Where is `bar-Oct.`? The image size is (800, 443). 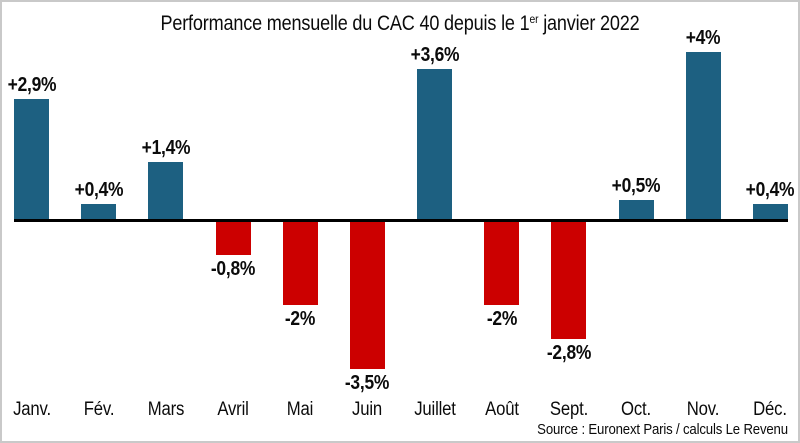
bar-Oct. is located at coordinates (636, 210).